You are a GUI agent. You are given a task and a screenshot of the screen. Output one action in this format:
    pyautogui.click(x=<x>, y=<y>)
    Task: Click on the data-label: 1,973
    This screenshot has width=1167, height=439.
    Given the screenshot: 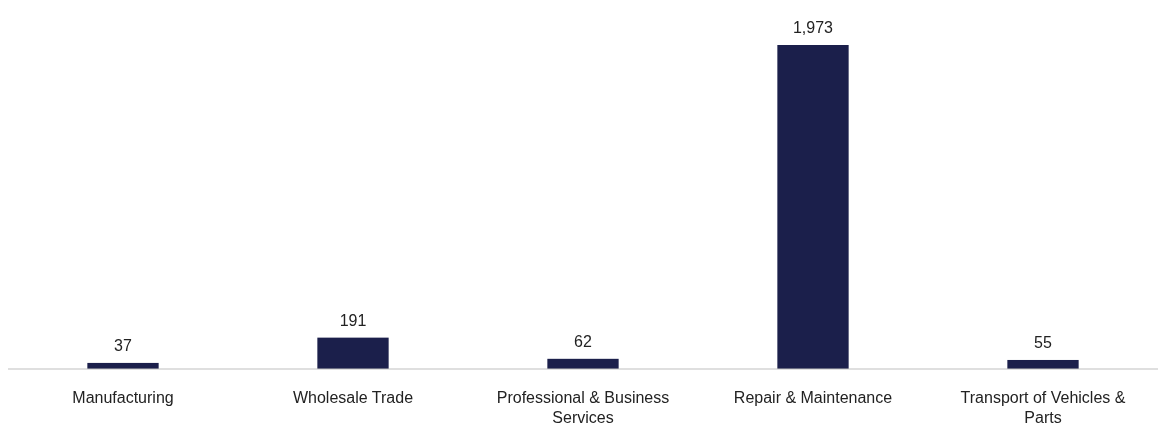 What is the action you would take?
    pyautogui.click(x=813, y=27)
    